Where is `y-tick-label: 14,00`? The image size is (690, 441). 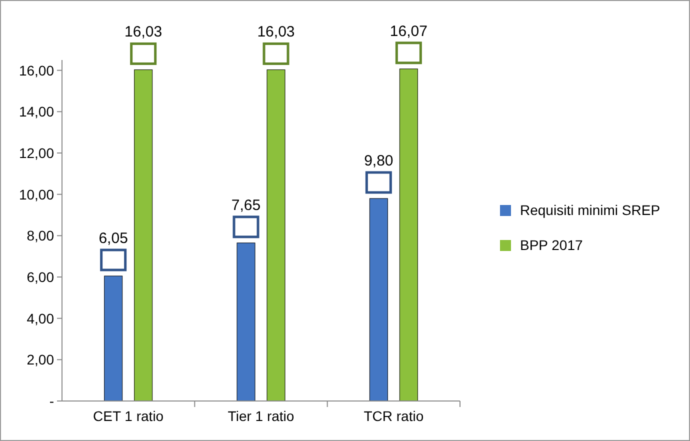 y-tick-label: 14,00 is located at coordinates (36, 112).